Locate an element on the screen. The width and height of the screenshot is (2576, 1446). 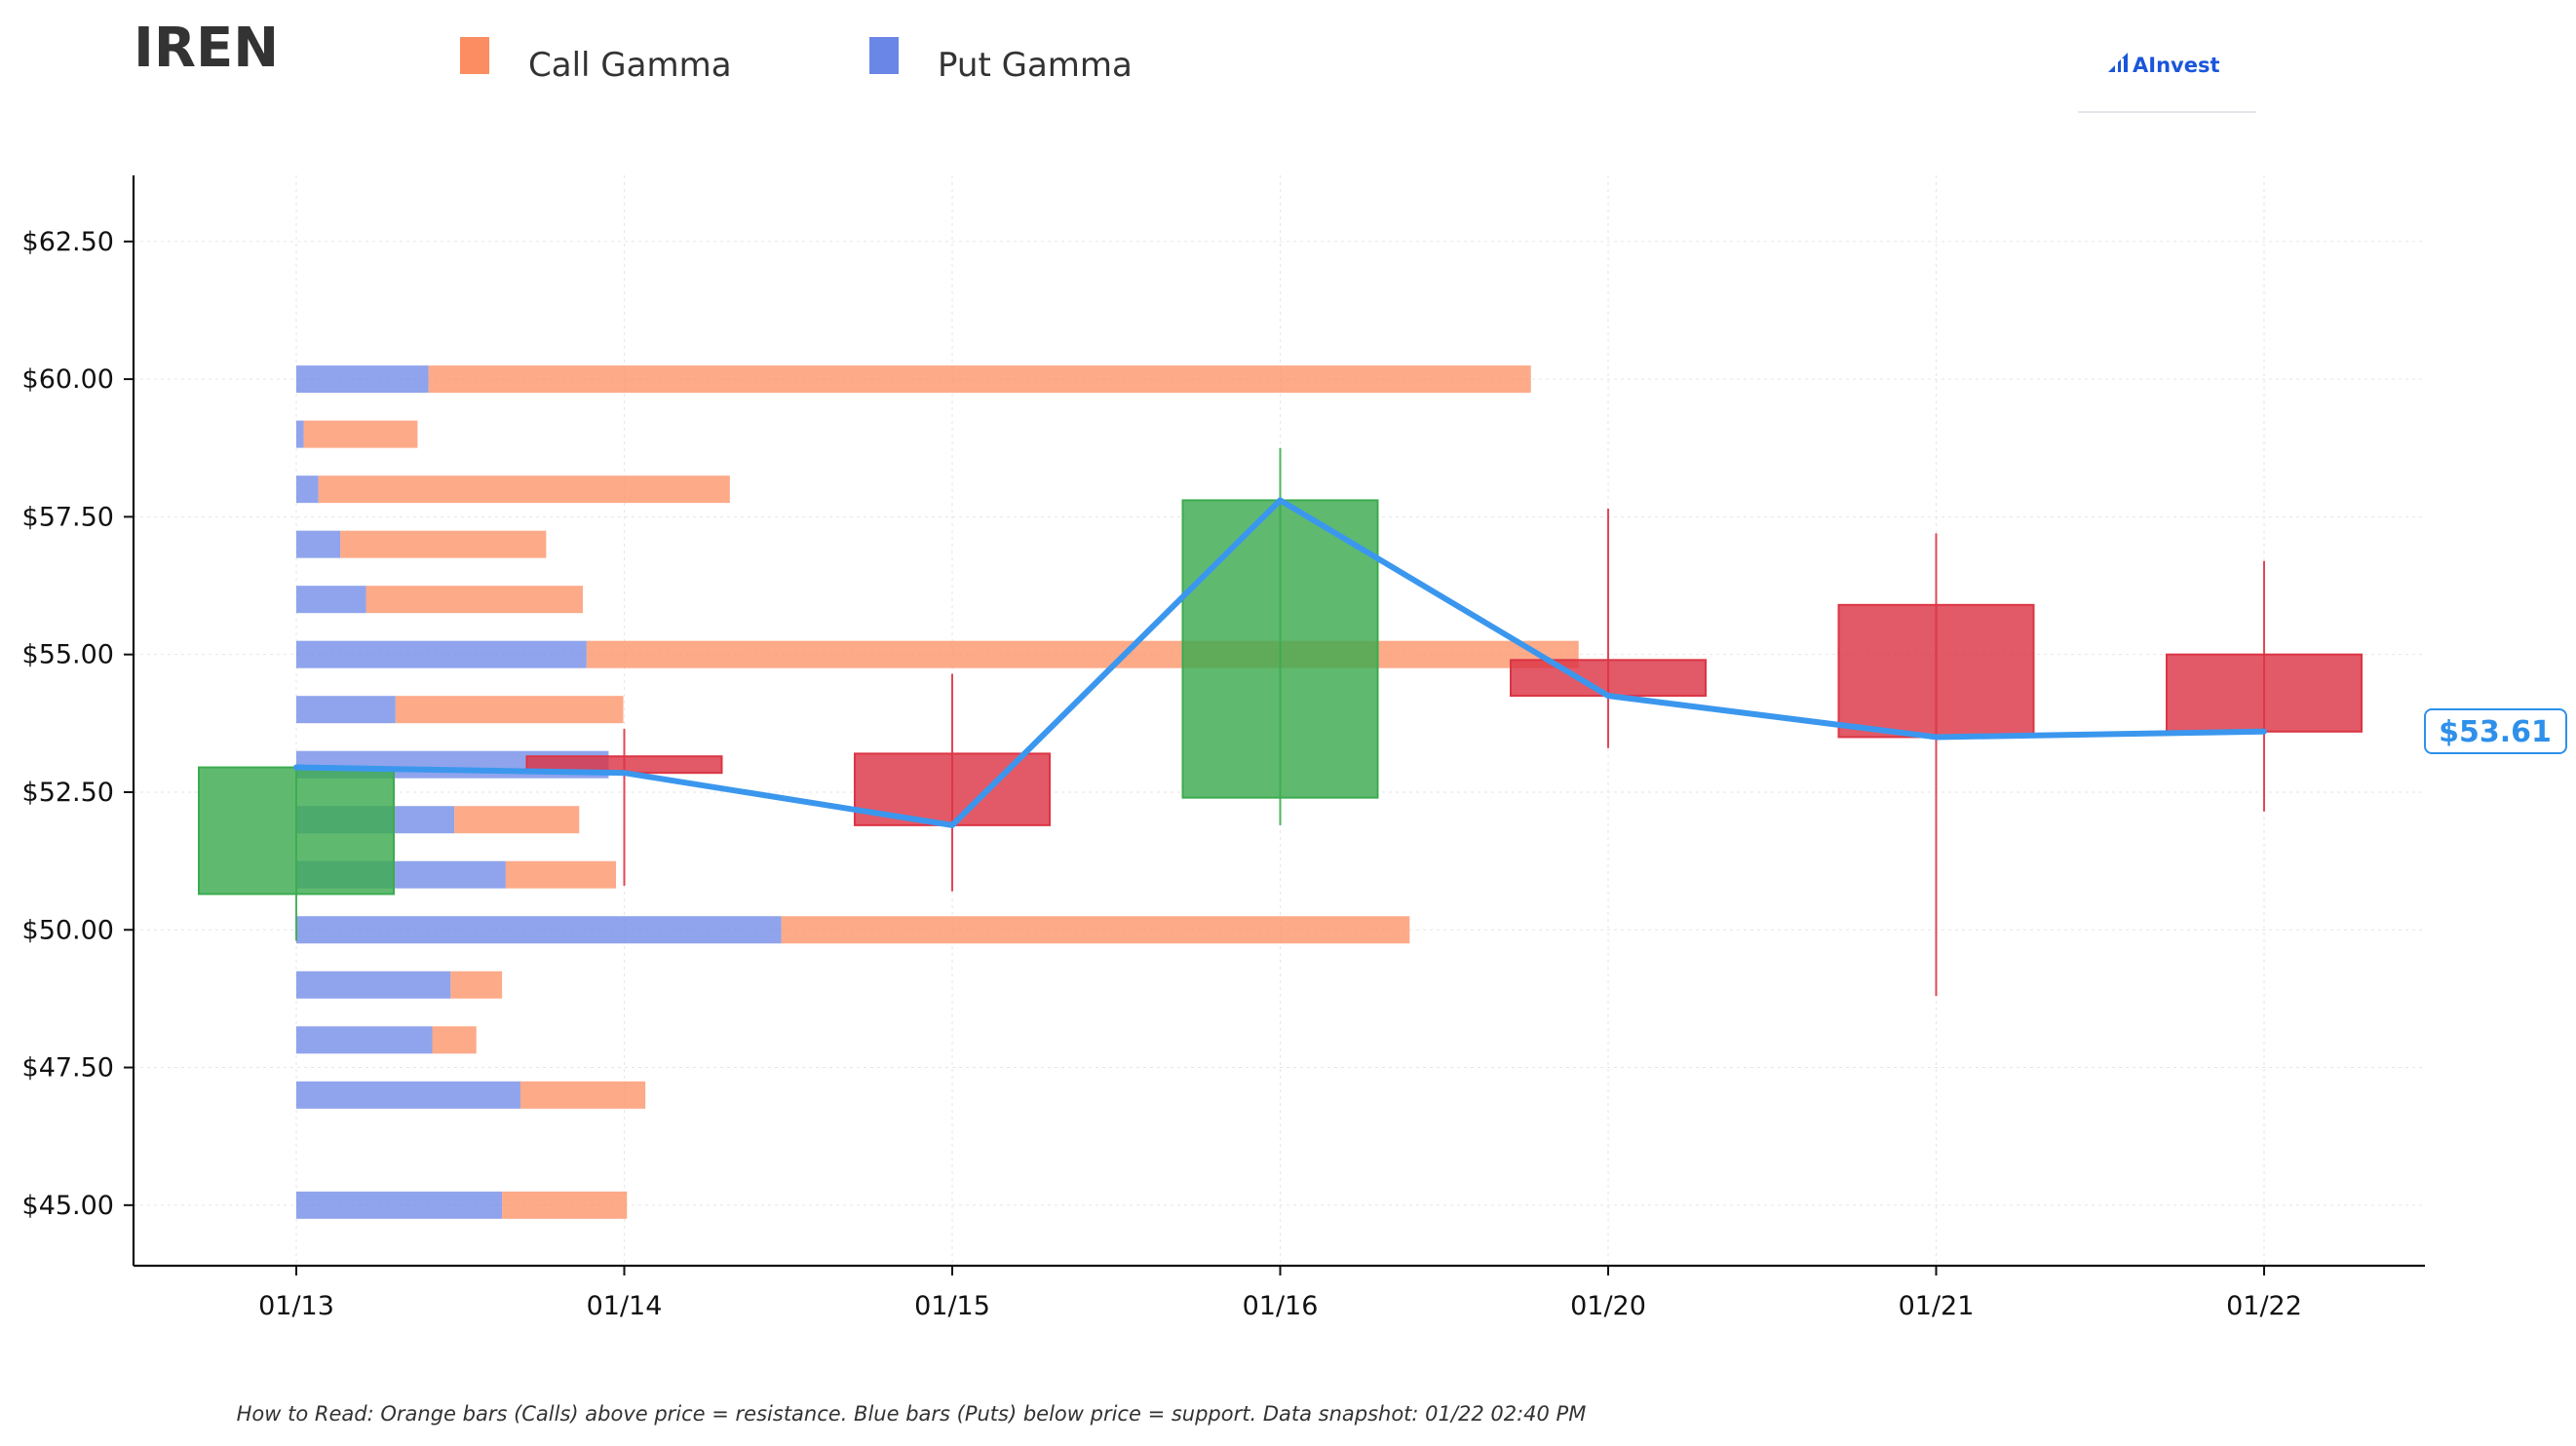
current-price-label: $53.61 is located at coordinates (2495, 731).